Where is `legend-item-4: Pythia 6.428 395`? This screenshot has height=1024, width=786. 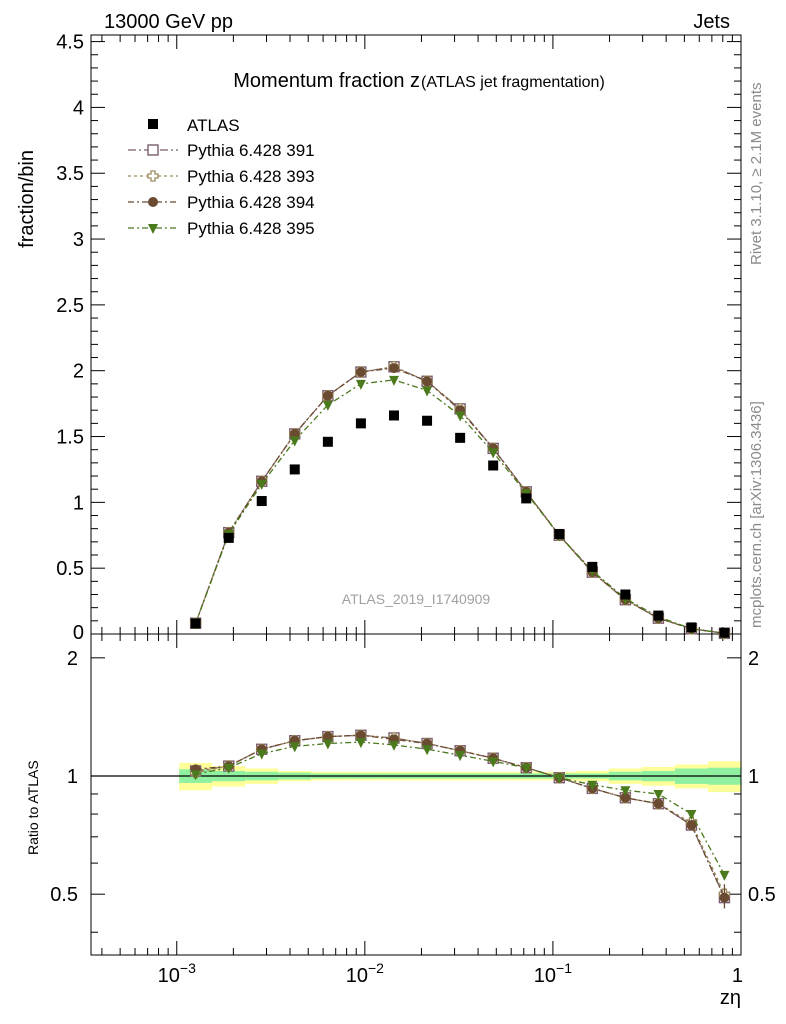
legend-item-4: Pythia 6.428 395 is located at coordinates (221, 228).